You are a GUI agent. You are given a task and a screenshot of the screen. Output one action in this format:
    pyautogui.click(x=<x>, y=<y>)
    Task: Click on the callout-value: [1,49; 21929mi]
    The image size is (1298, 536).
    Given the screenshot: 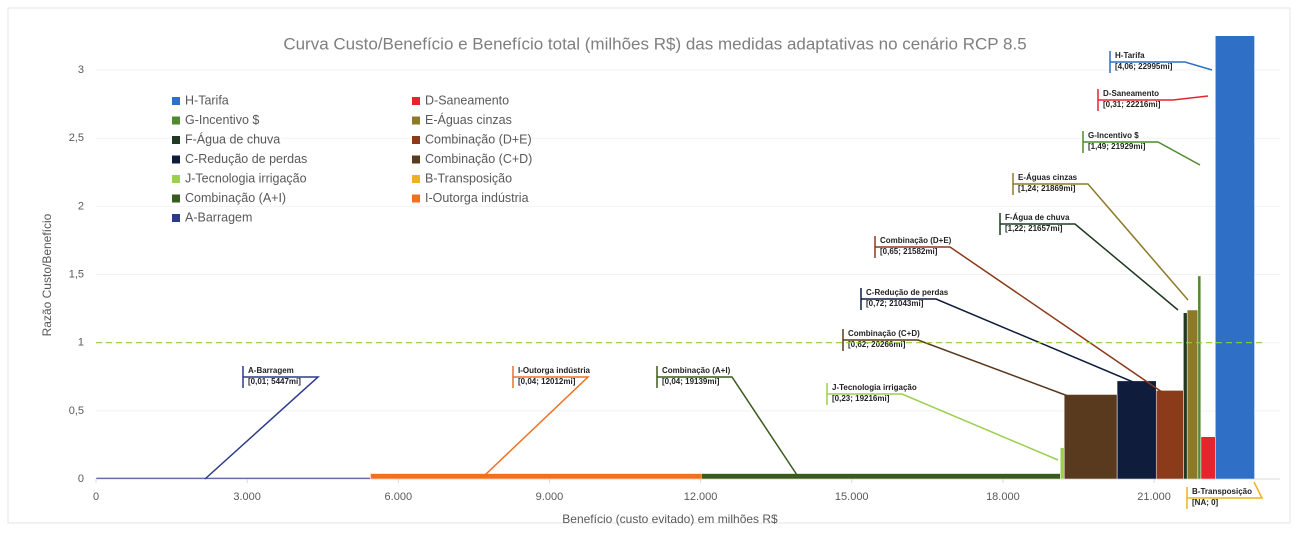 What is the action you would take?
    pyautogui.click(x=1117, y=146)
    